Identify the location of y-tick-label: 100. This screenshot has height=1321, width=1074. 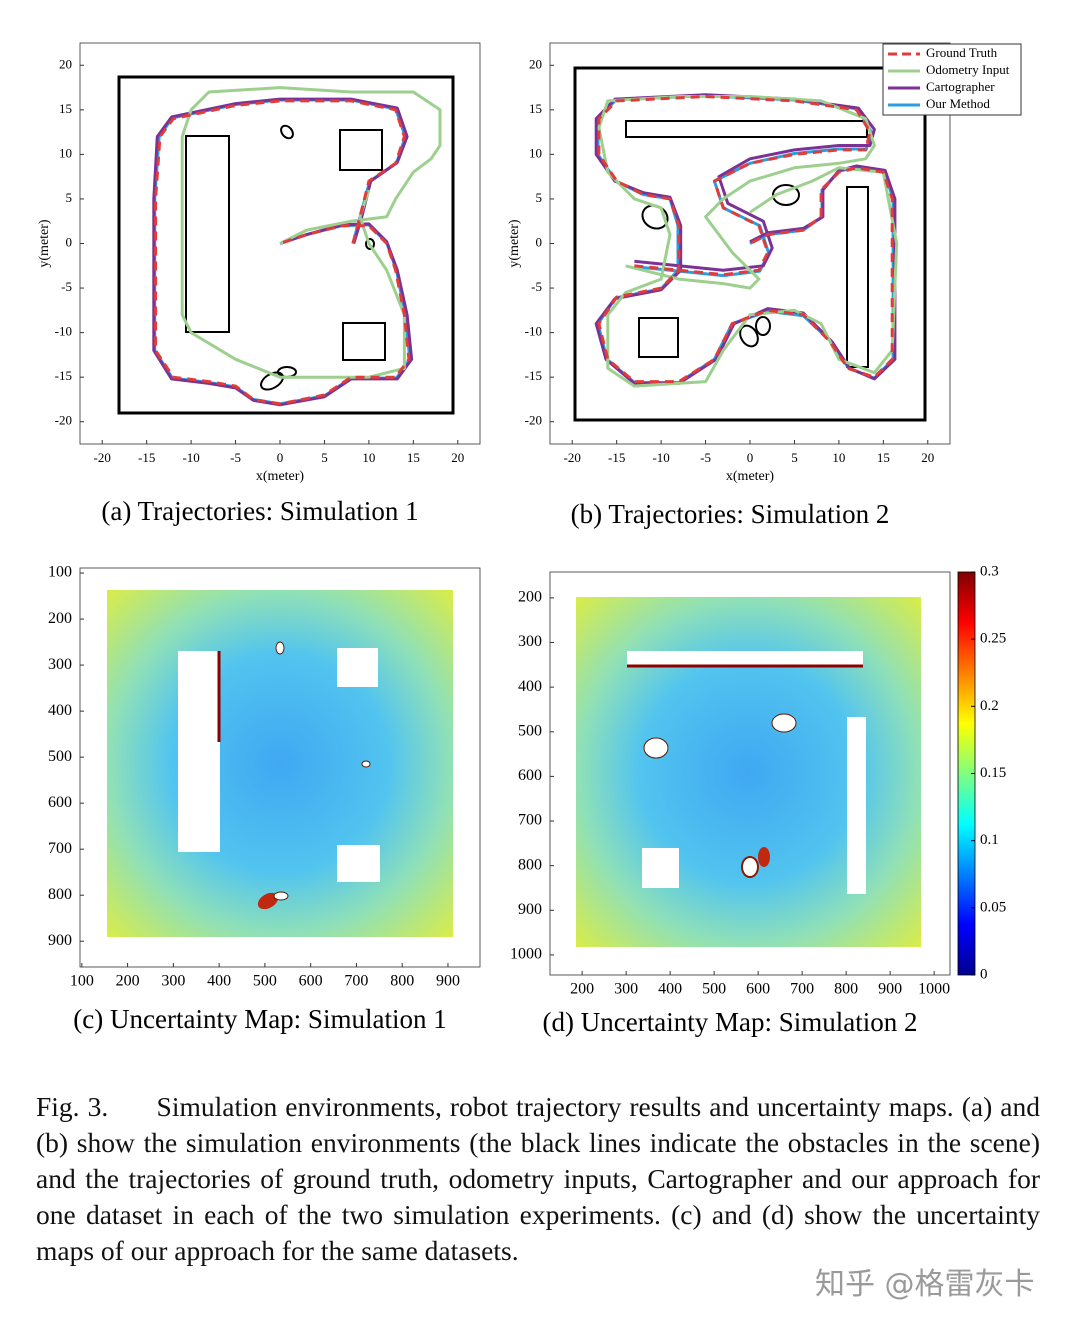
(60, 572).